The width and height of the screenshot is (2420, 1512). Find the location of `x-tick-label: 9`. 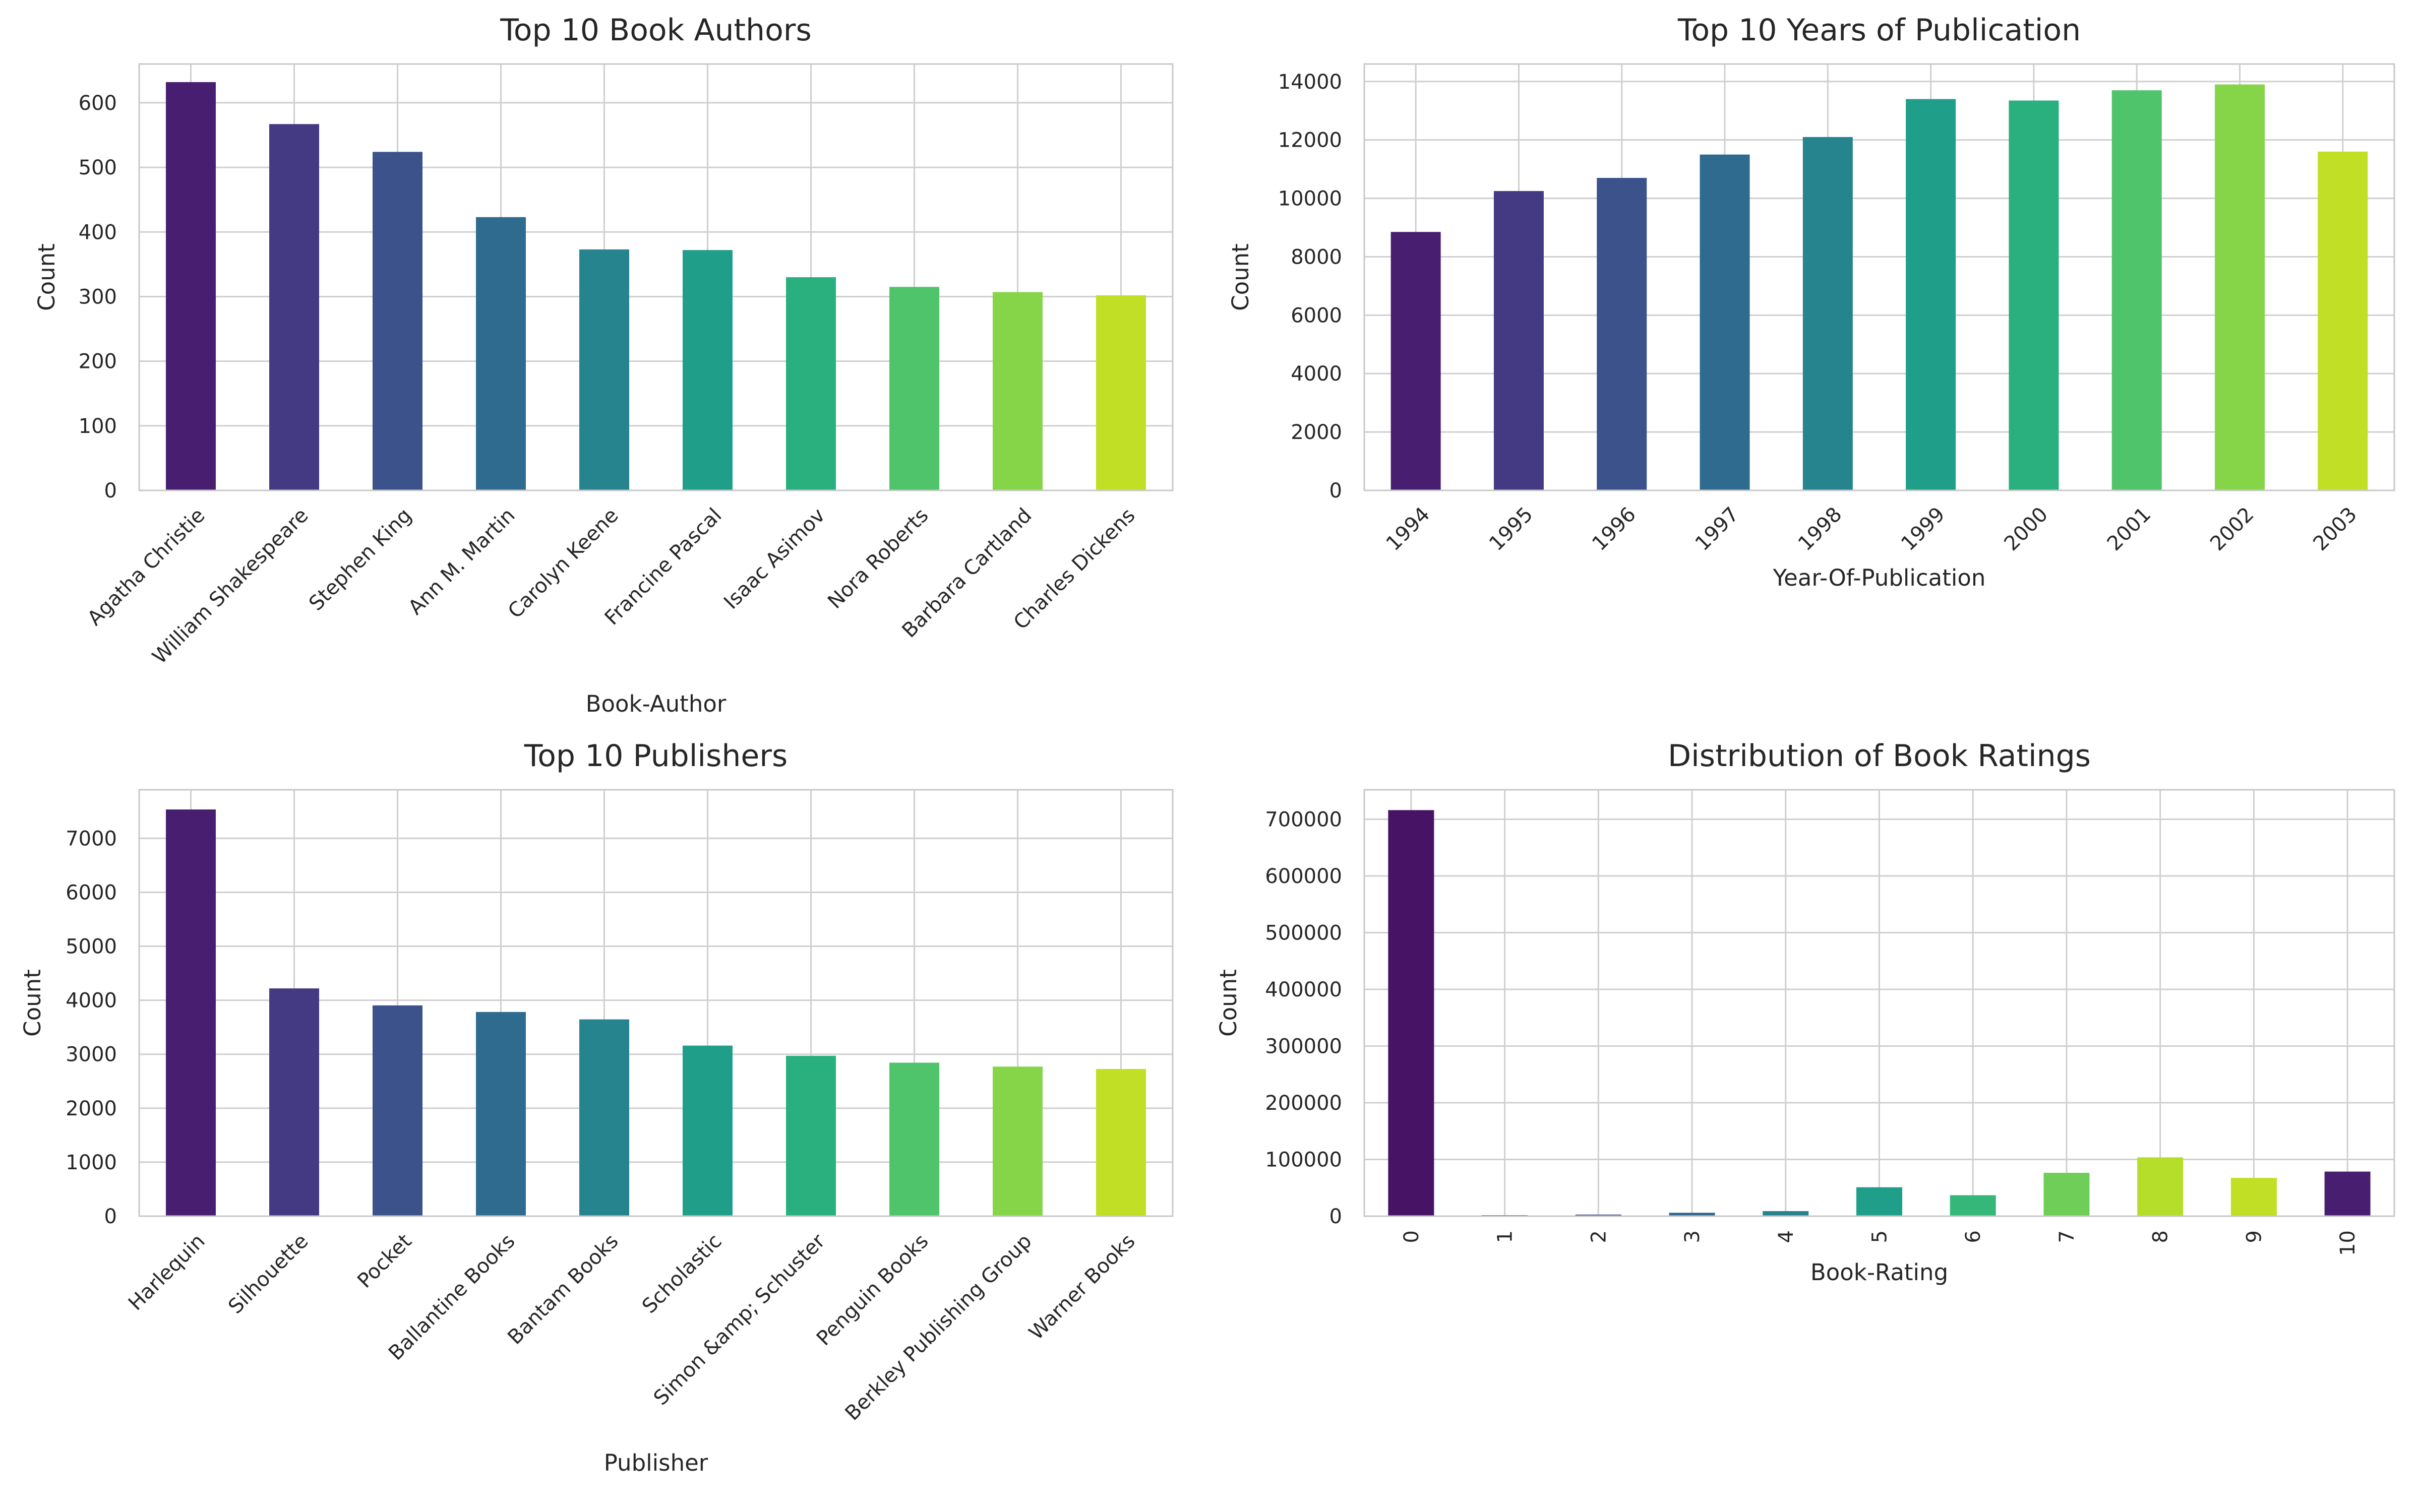

x-tick-label: 9 is located at coordinates (2254, 1236).